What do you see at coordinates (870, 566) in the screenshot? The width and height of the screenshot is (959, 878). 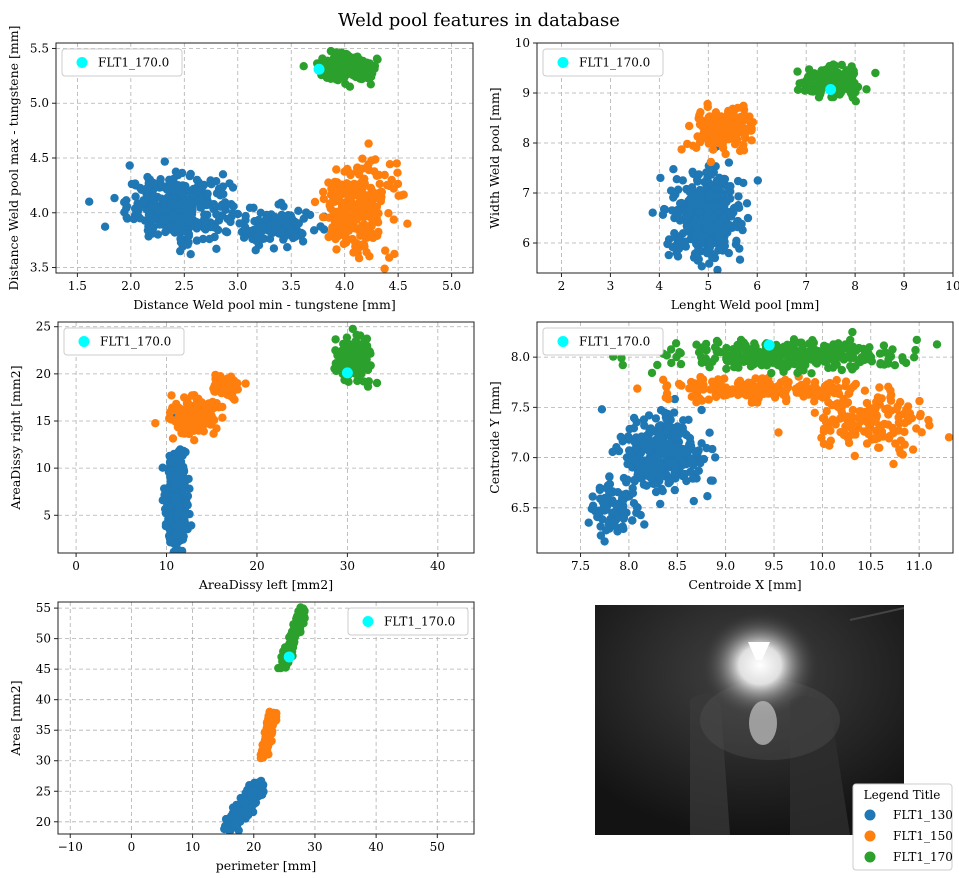 I see `x-tick-label: 10.5` at bounding box center [870, 566].